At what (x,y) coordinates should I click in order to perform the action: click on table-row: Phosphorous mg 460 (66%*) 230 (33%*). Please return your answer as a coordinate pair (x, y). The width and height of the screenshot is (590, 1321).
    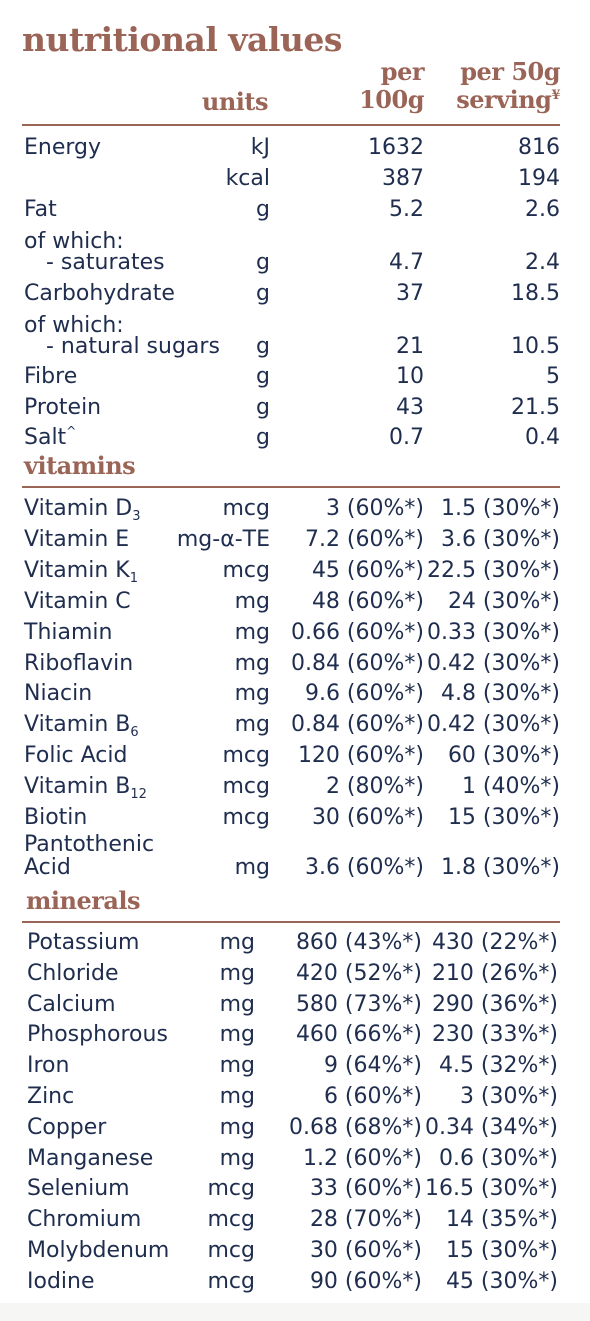
    Looking at the image, I should click on (295, 1035).